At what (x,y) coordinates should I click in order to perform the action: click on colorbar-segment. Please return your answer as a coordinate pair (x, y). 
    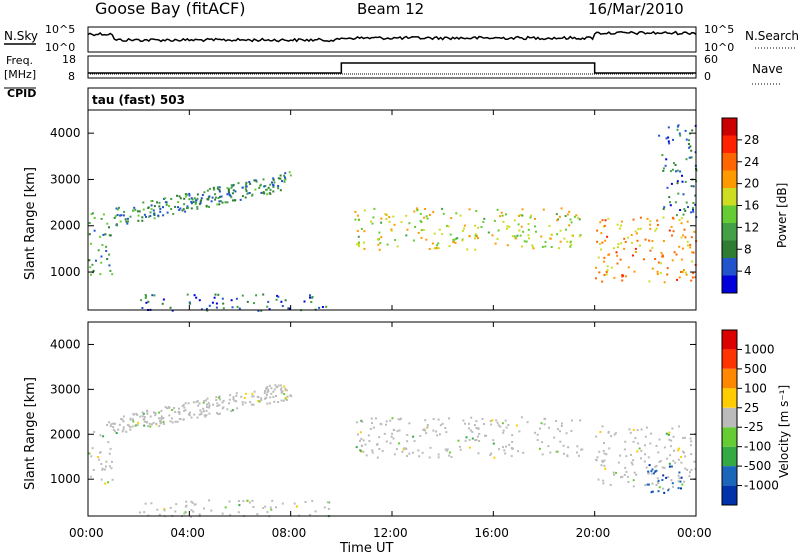
    Looking at the image, I should click on (729, 437).